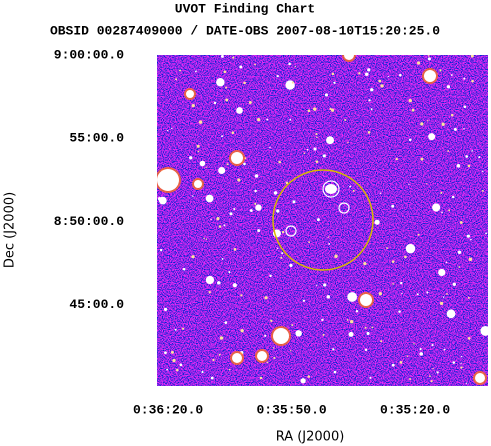 The width and height of the screenshot is (491, 446). Describe the element at coordinates (168, 409) in the screenshot. I see `x-tick-label: 0:36:20.0` at that location.